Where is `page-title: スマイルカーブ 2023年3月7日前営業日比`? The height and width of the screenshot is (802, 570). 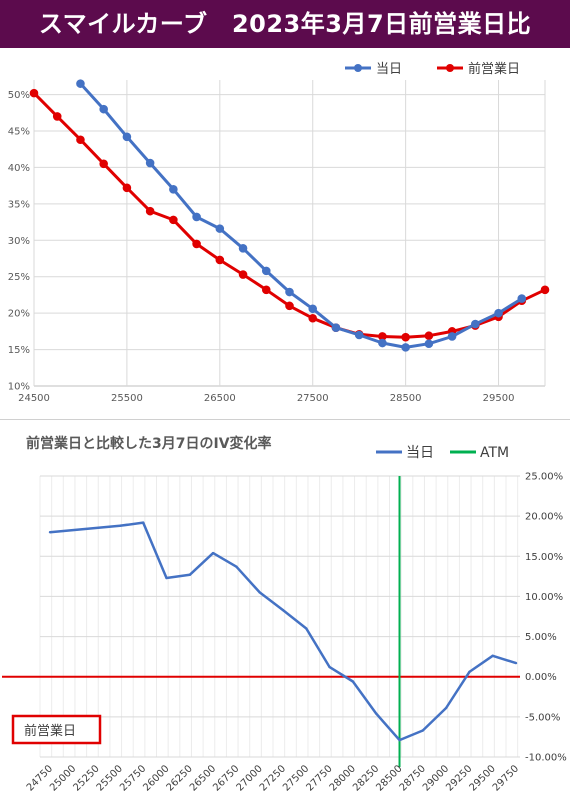 page-title: スマイルカーブ 2023年3月7日前営業日比 is located at coordinates (285, 24).